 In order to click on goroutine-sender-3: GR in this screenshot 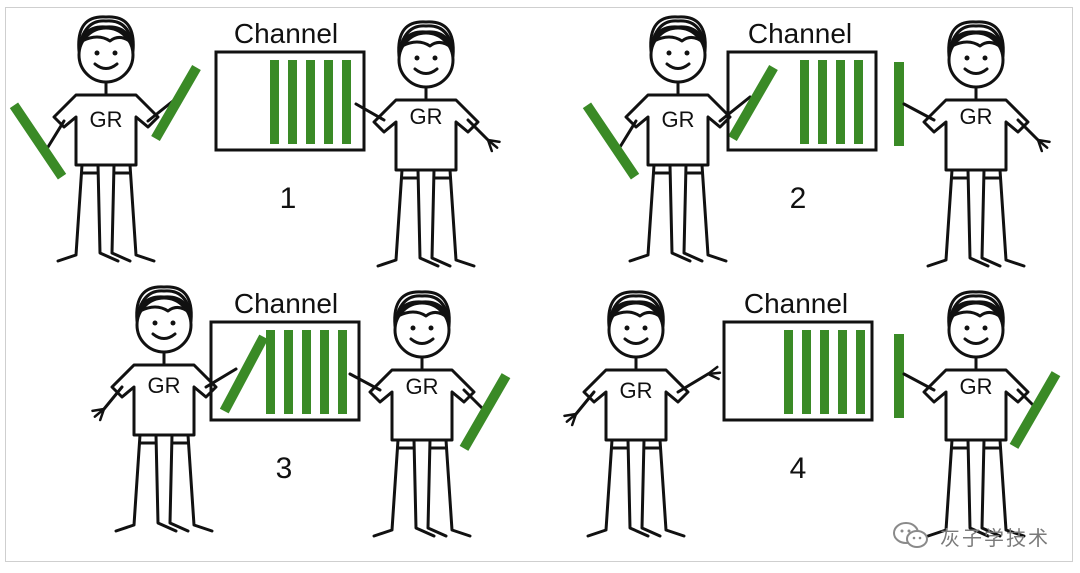, I will do `click(163, 409)`.